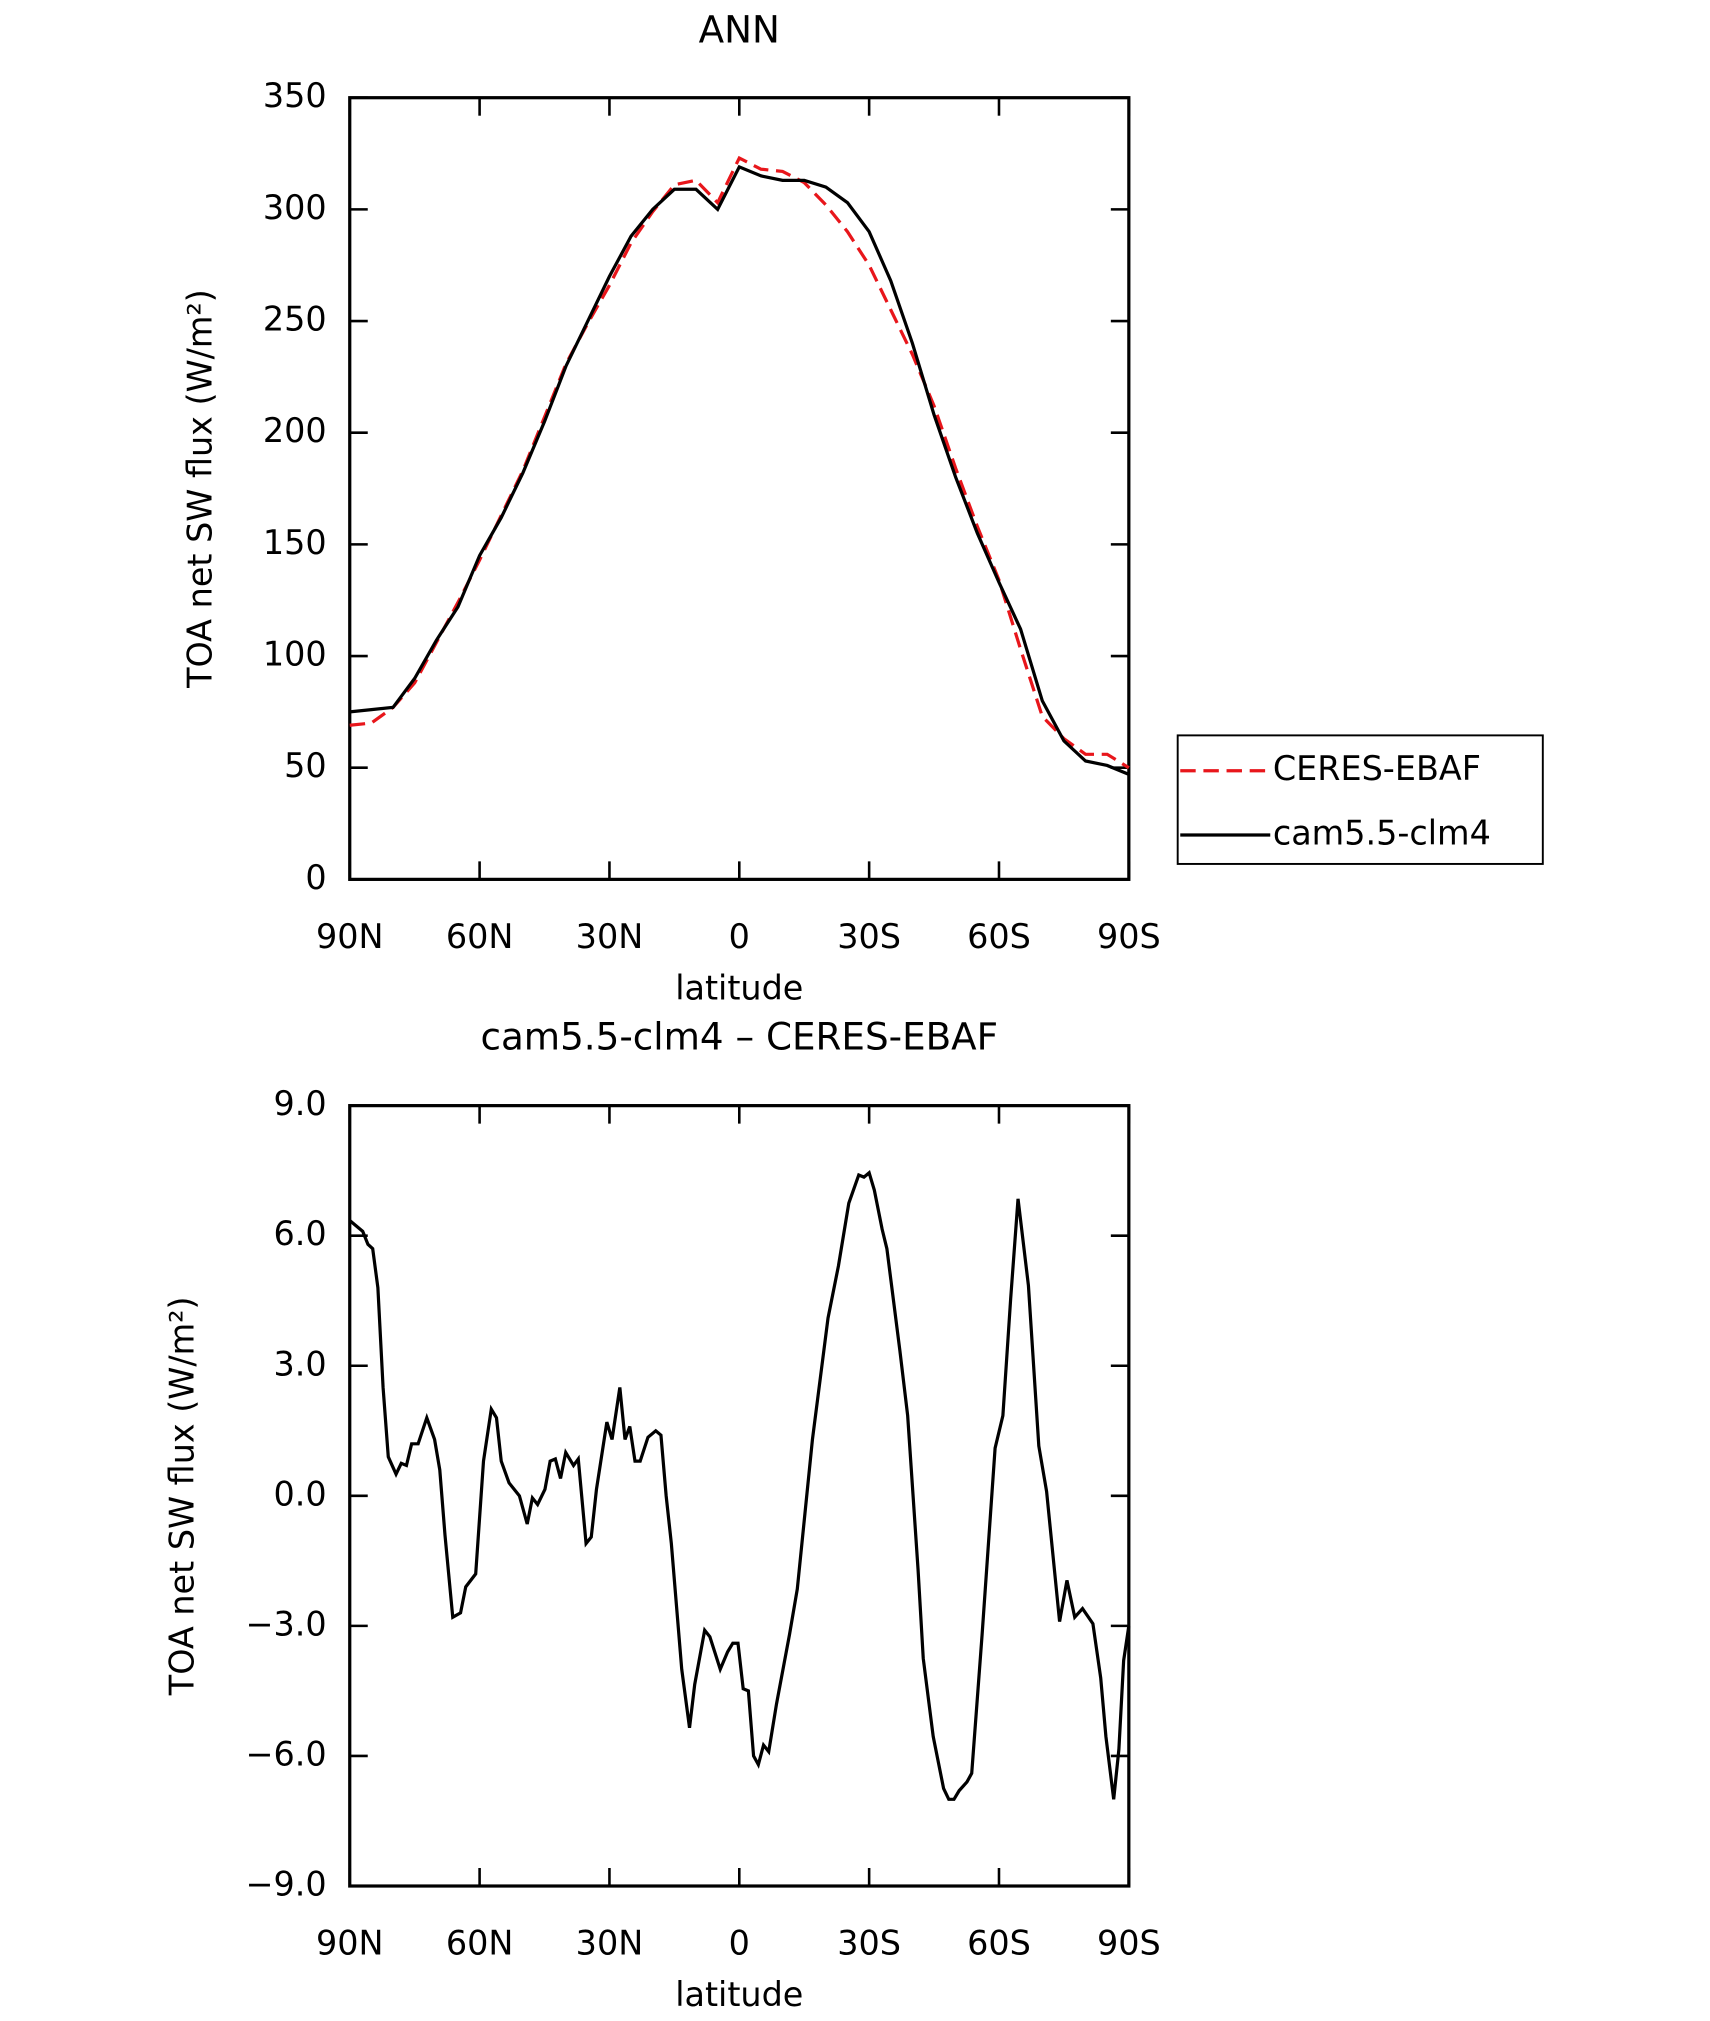  Describe the element at coordinates (295, 430) in the screenshot. I see `y-tick-label: 200` at that location.